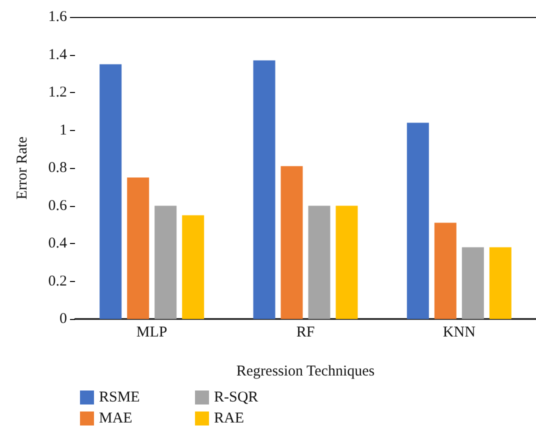 The image size is (536, 437). I want to click on y-tick-label: 0.4, so click(58, 244).